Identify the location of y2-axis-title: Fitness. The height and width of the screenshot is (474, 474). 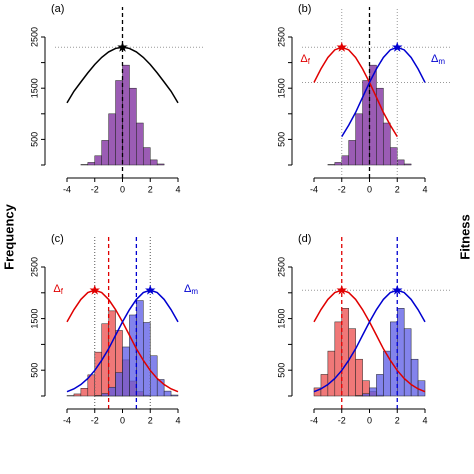
(464, 237).